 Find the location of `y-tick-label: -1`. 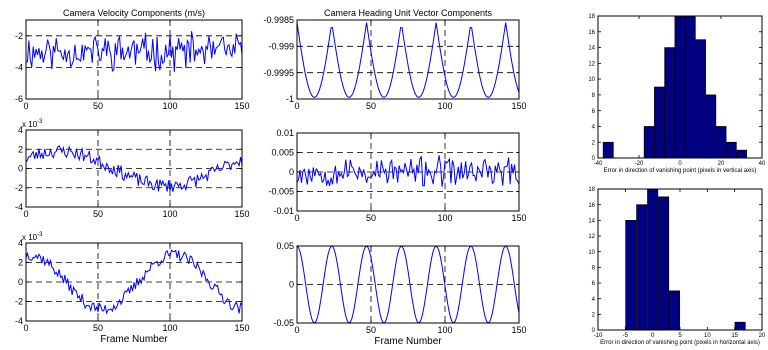

y-tick-label: -1 is located at coordinates (290, 99).